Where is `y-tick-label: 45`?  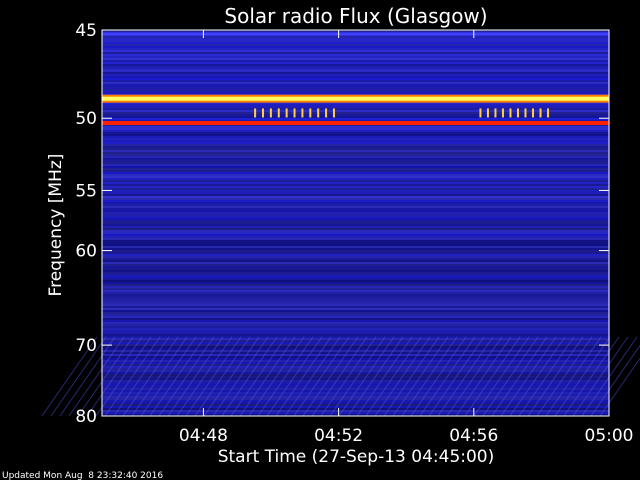
y-tick-label: 45 is located at coordinates (86, 31).